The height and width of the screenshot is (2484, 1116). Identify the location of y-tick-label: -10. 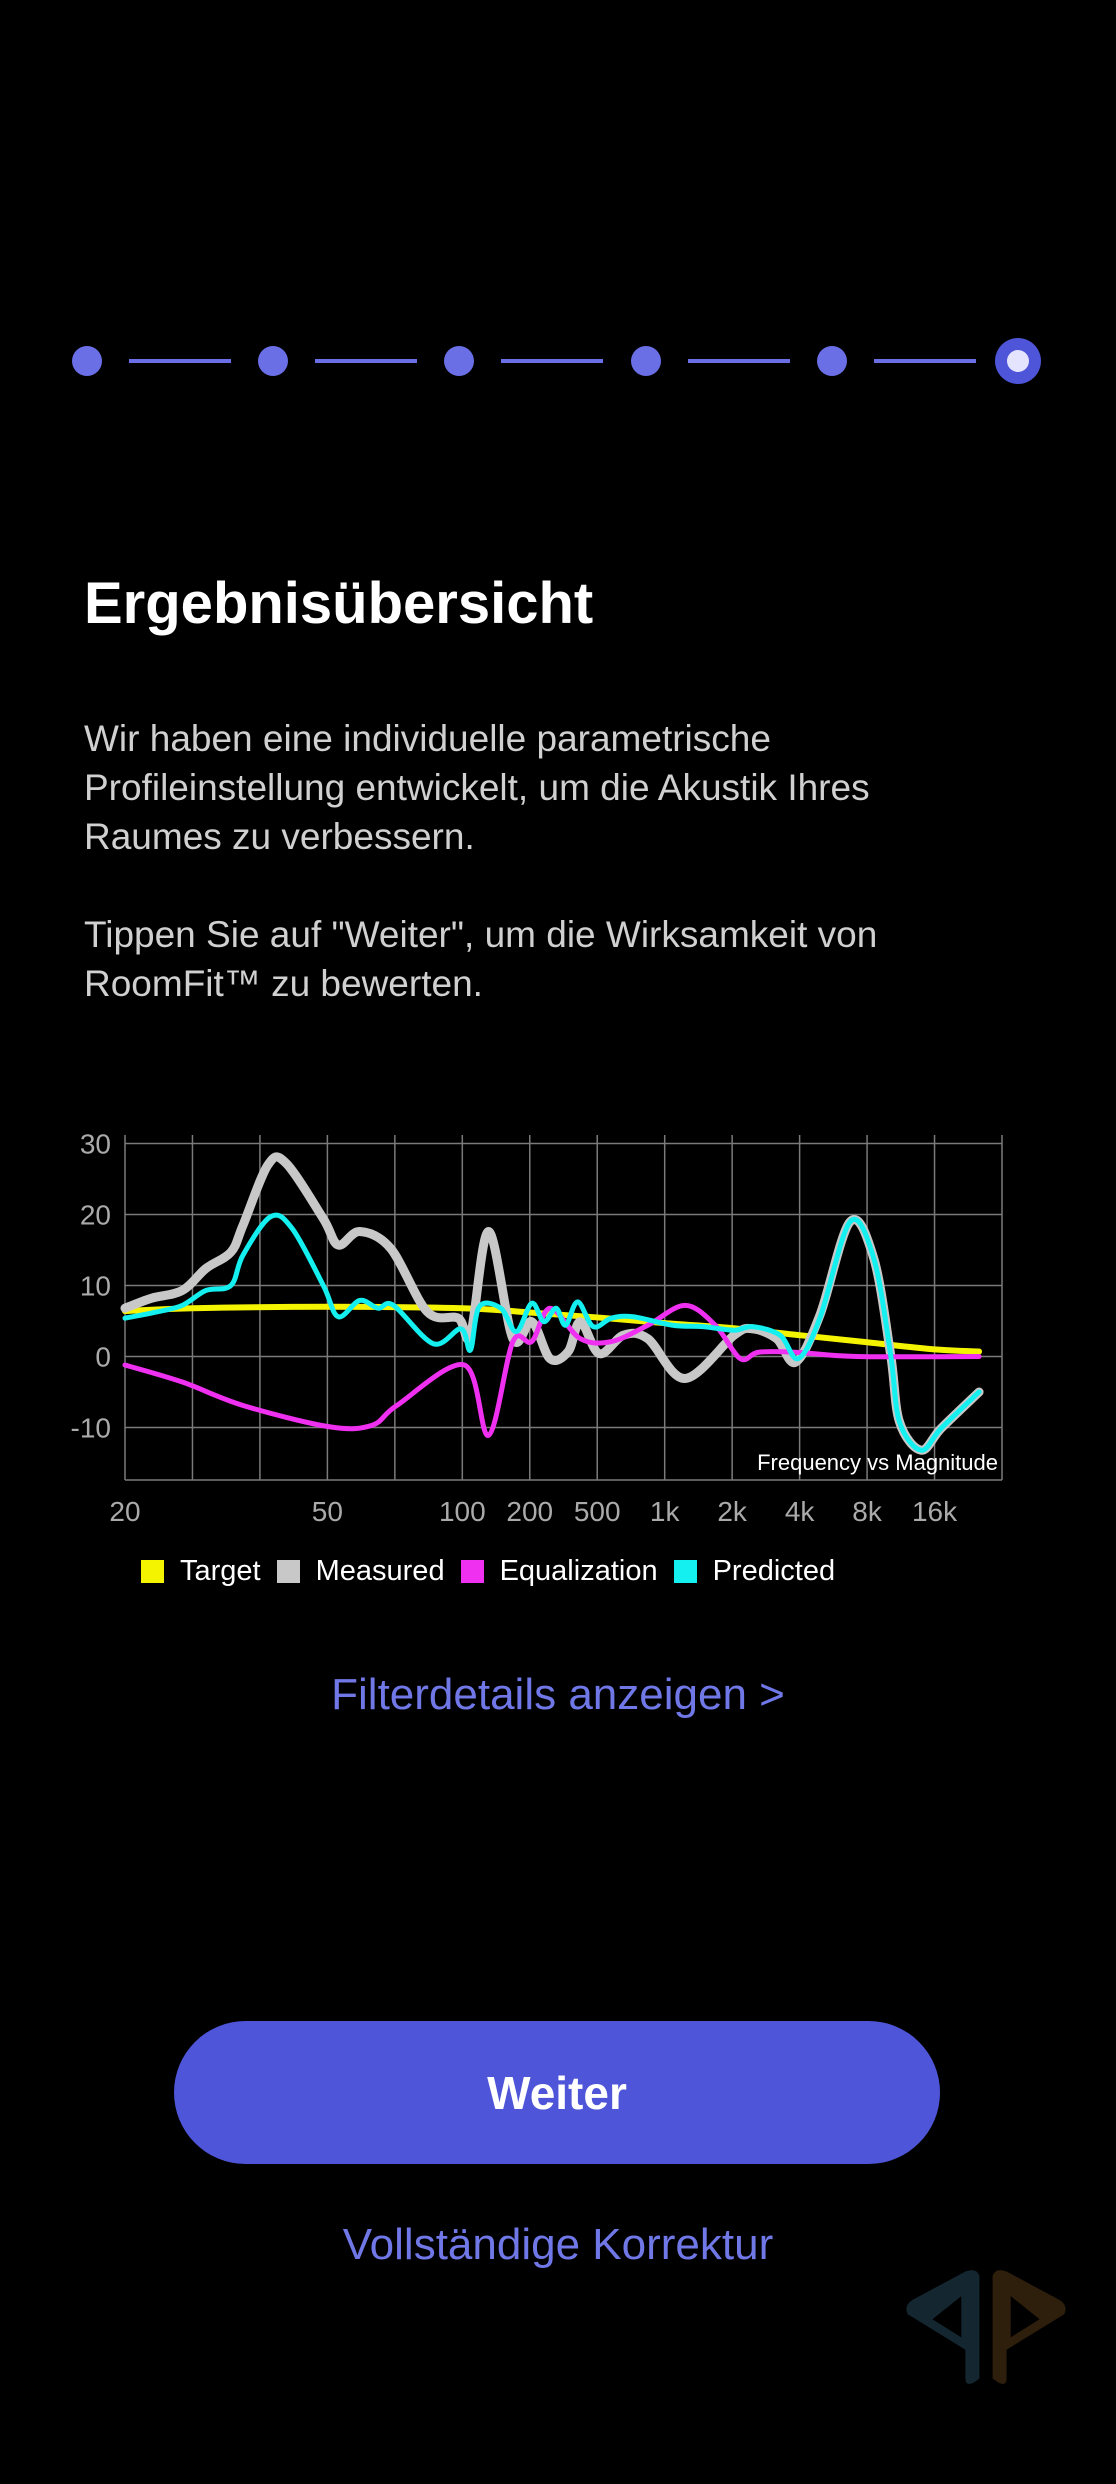
(91, 1427).